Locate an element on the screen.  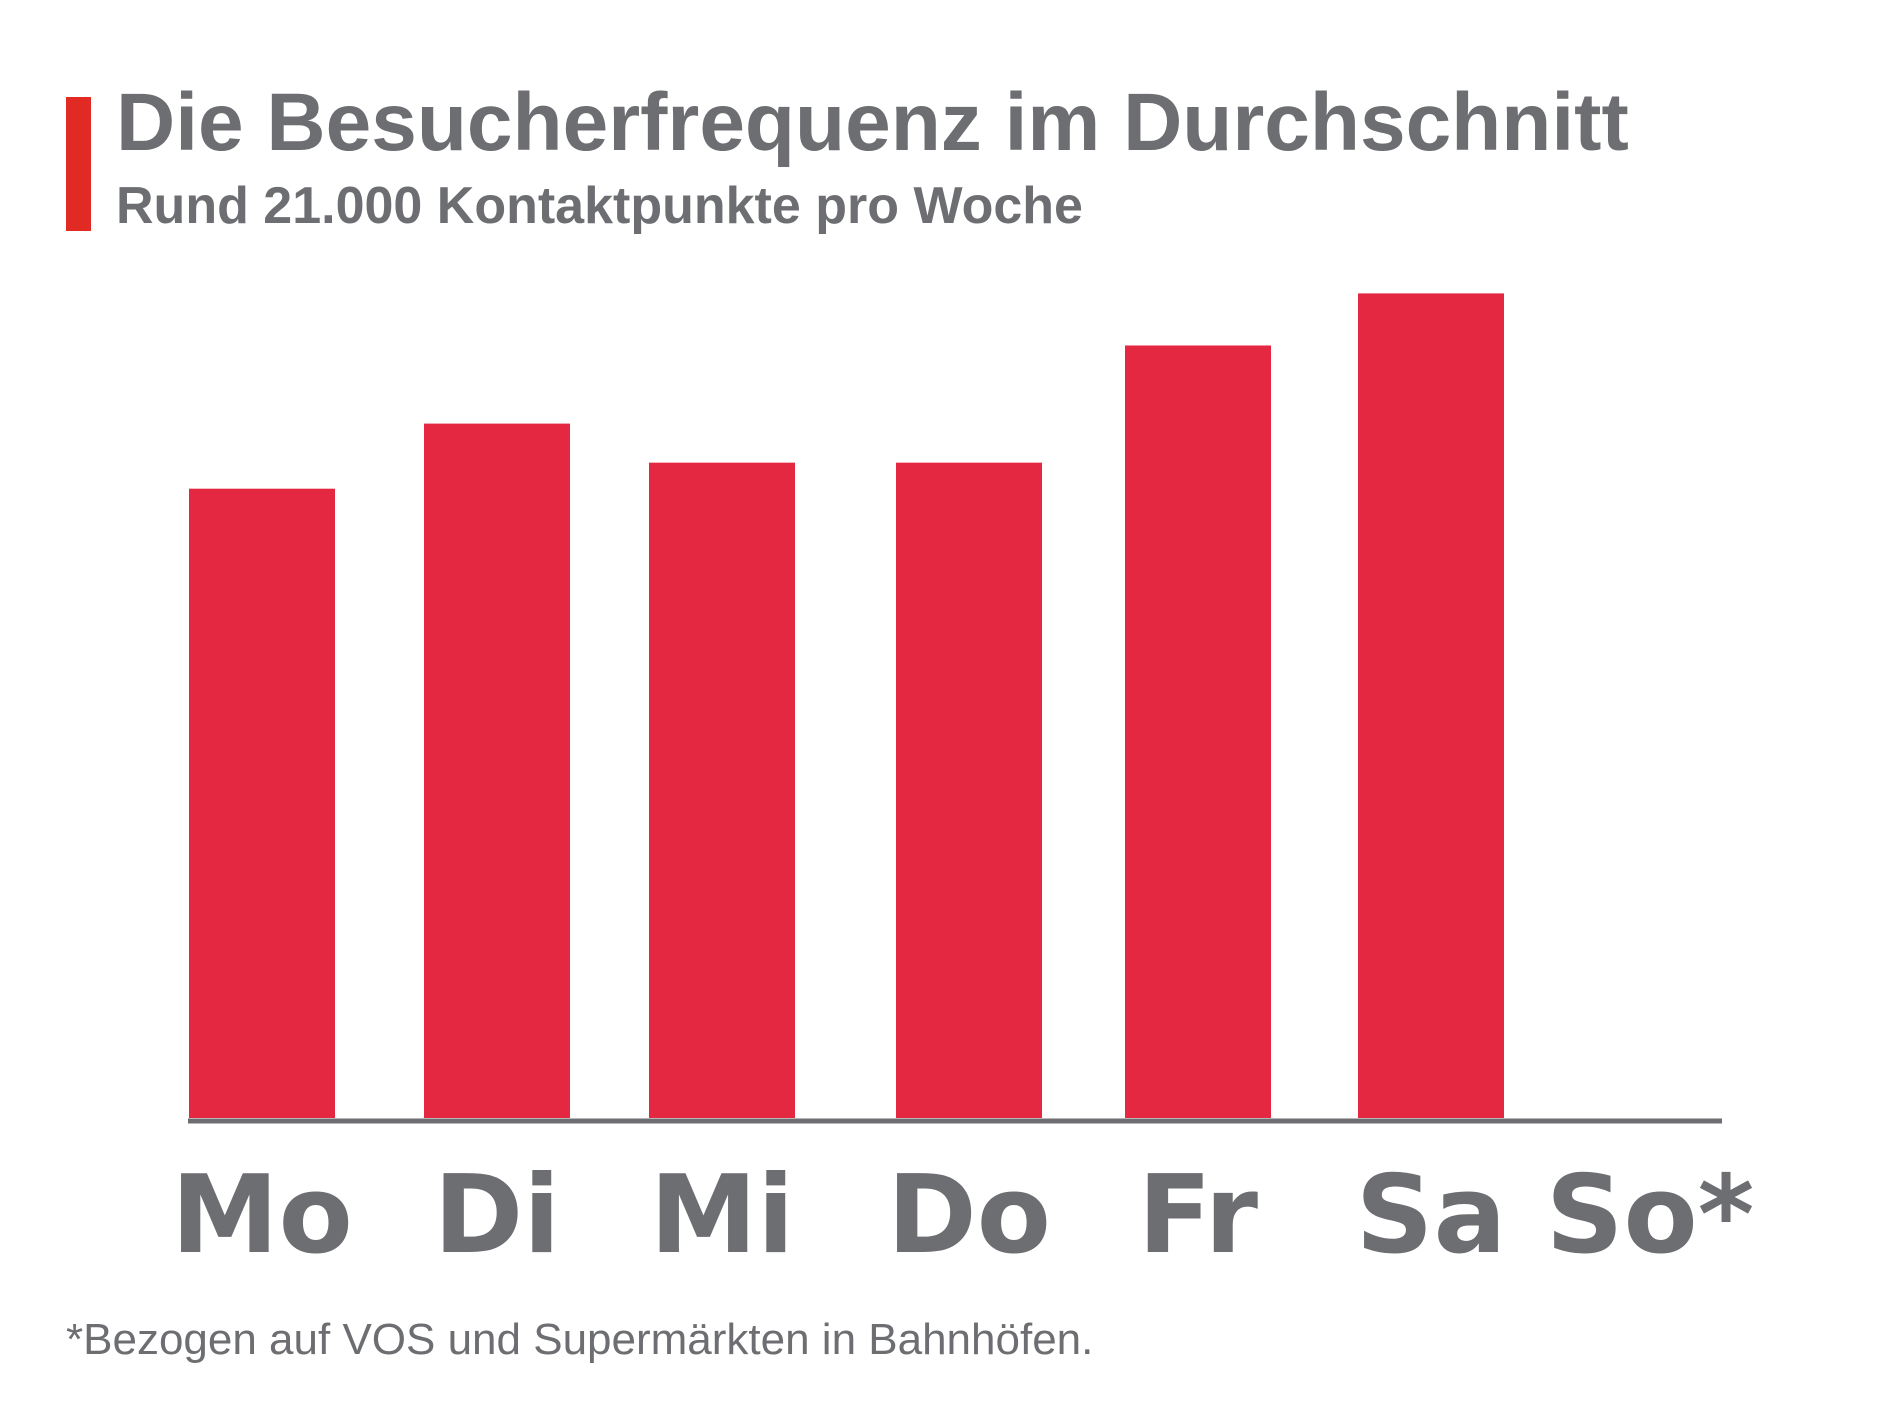
bar-fr is located at coordinates (1198, 732).